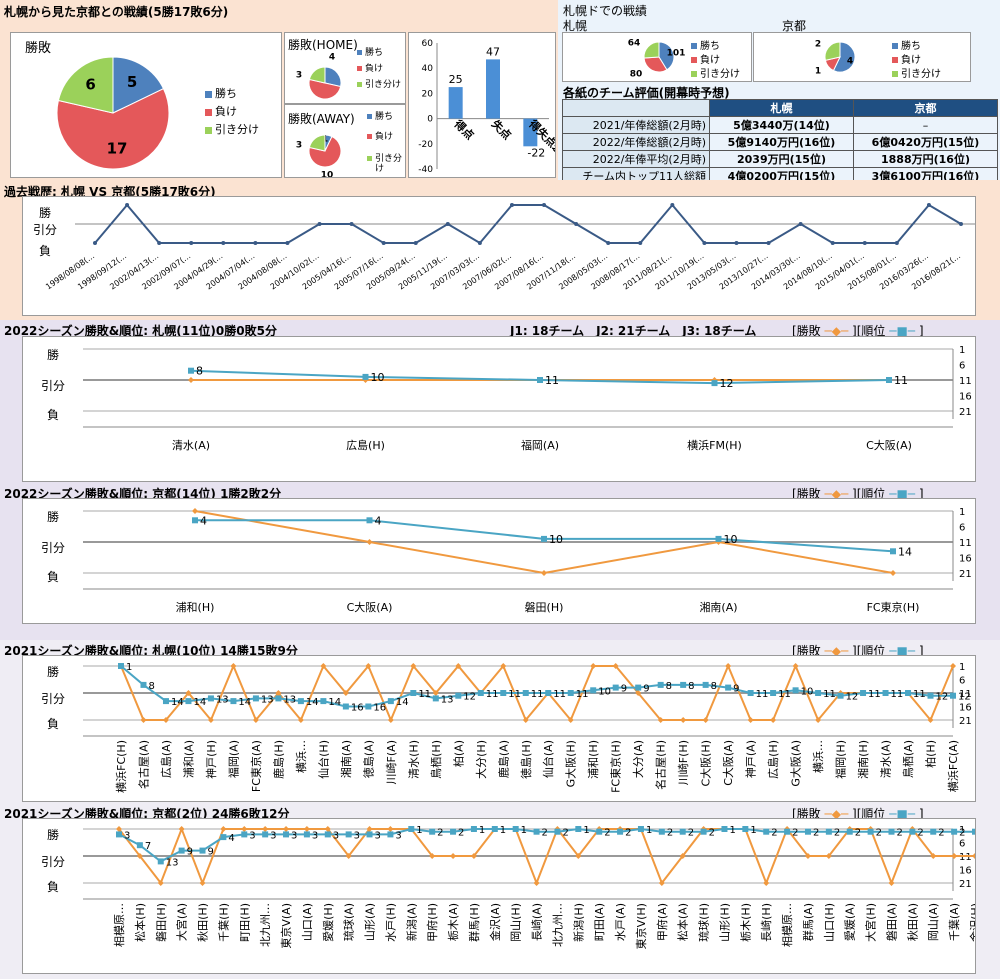  I want to click on overall-pie-box: 勝敗 5 17 6 勝ち 負け 引き分け, so click(146, 105).